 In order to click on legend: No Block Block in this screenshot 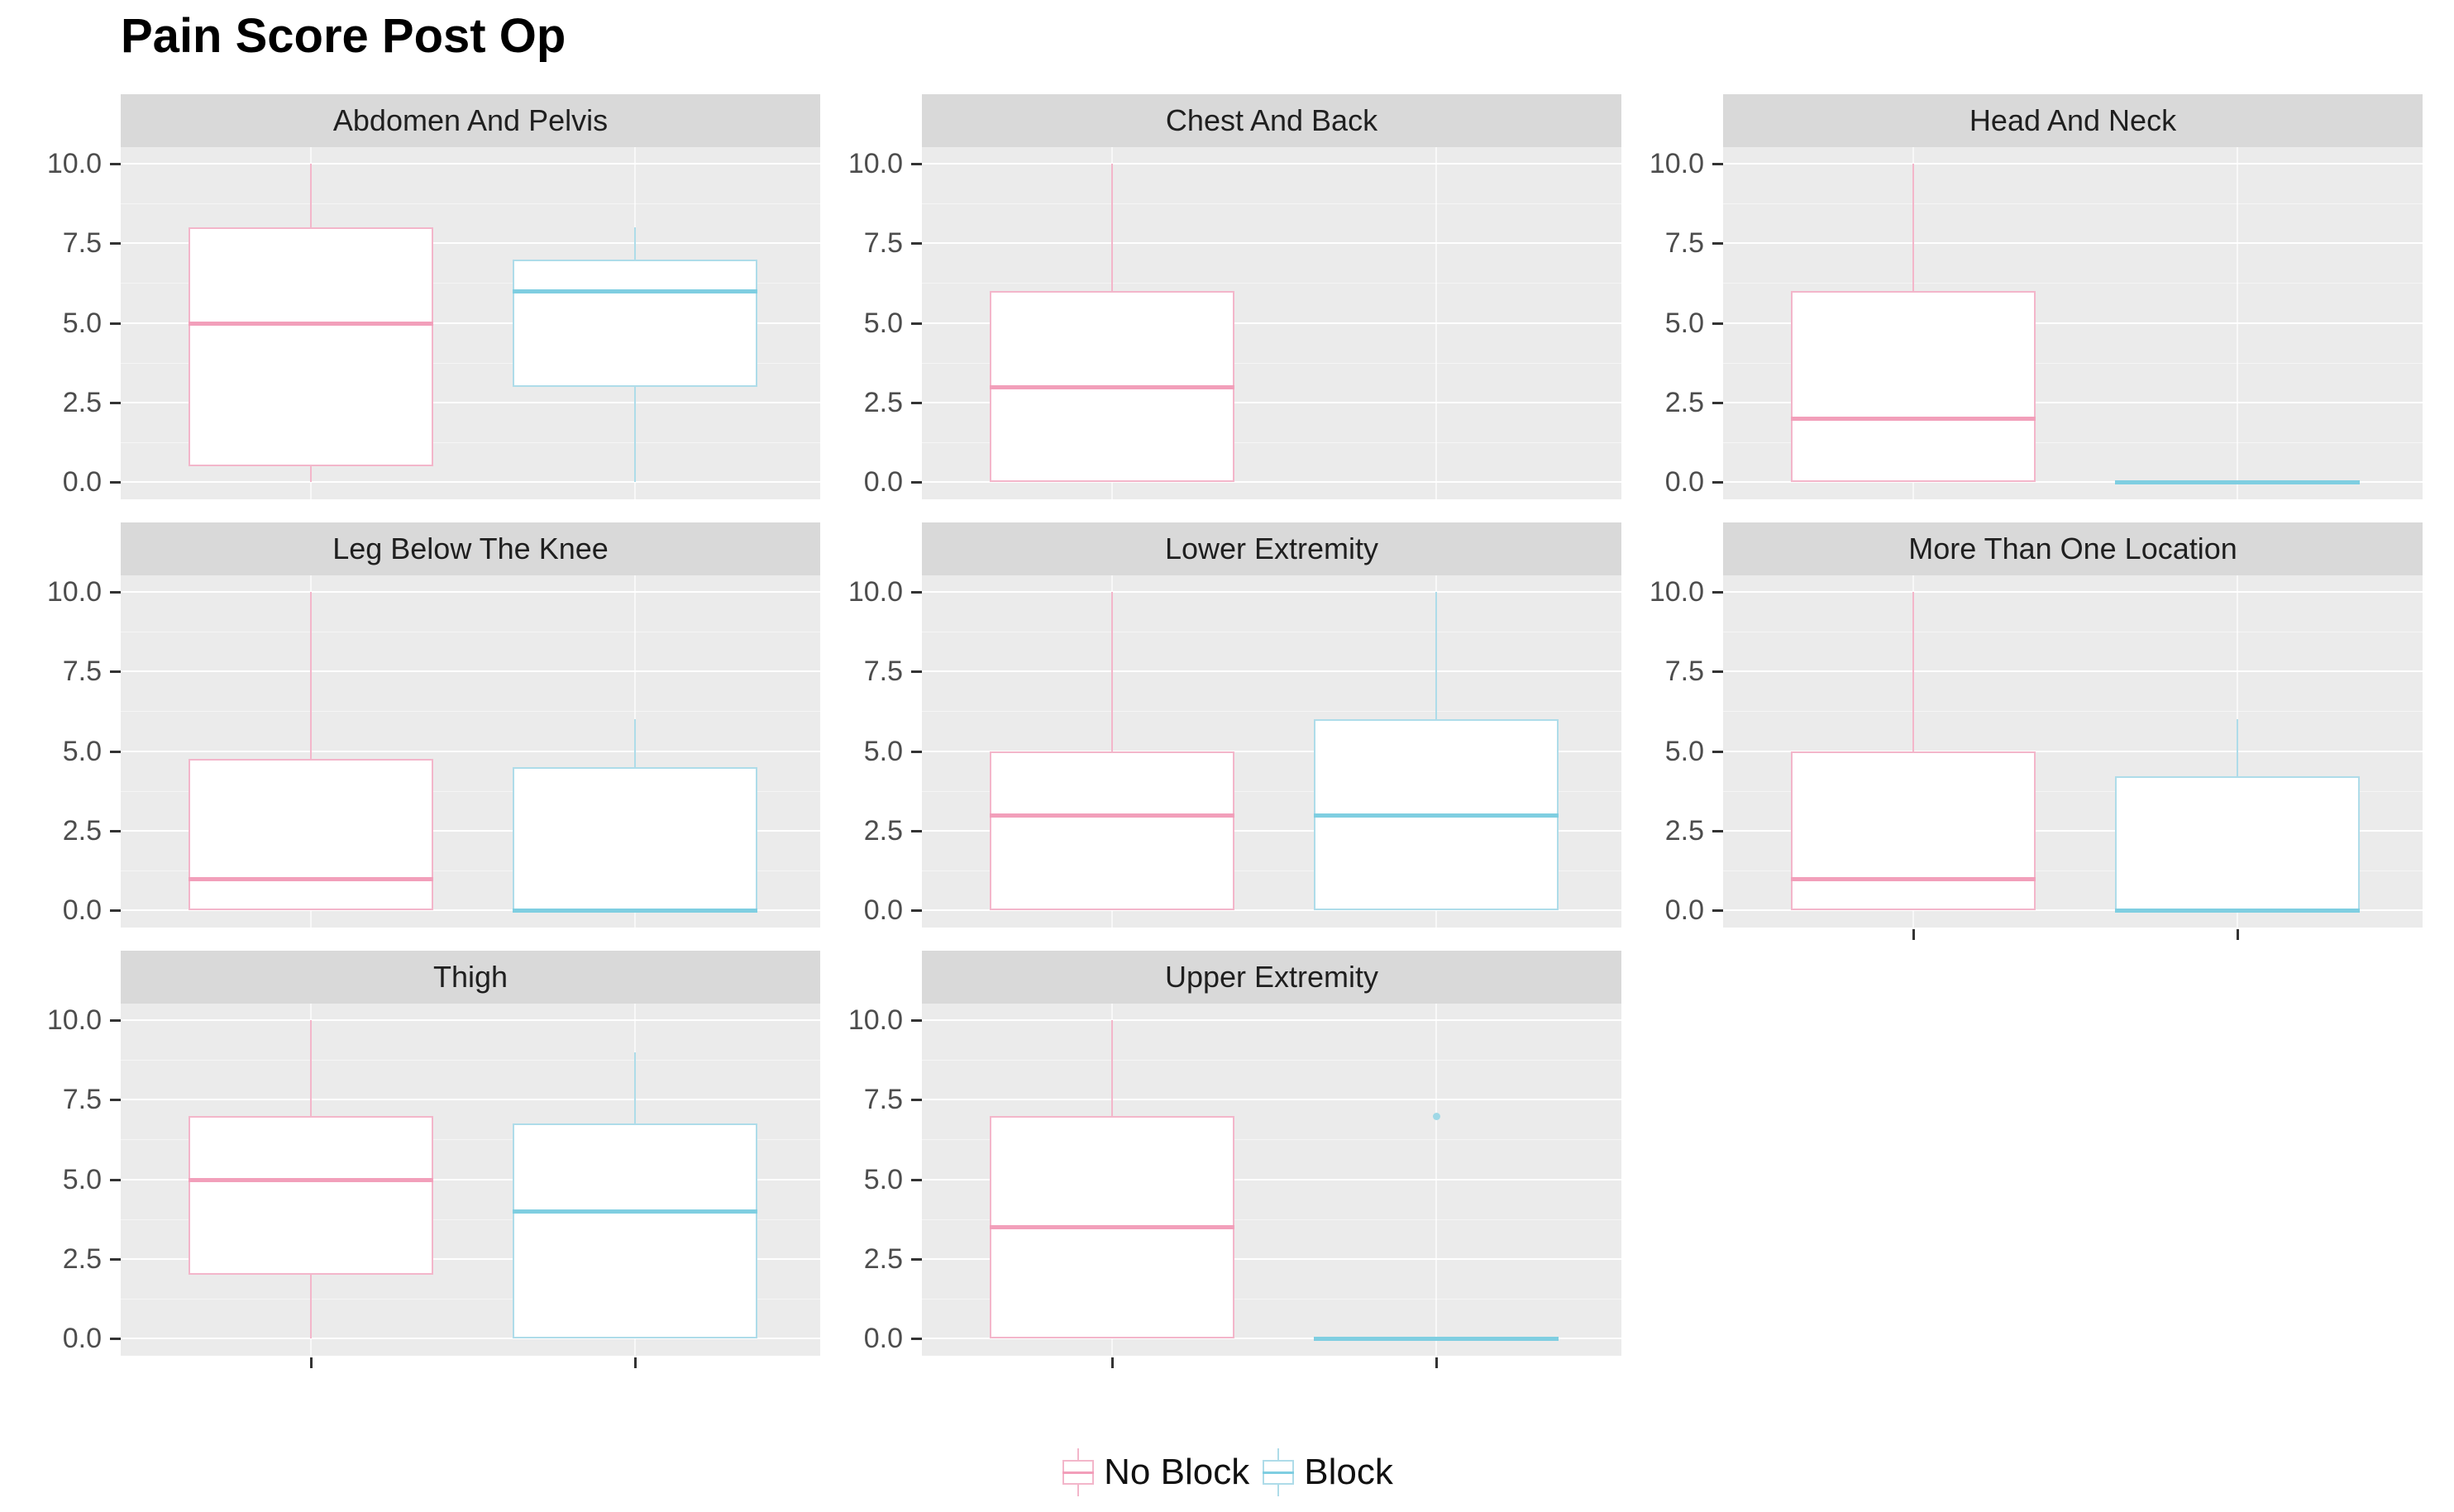, I will do `click(1227, 1472)`.